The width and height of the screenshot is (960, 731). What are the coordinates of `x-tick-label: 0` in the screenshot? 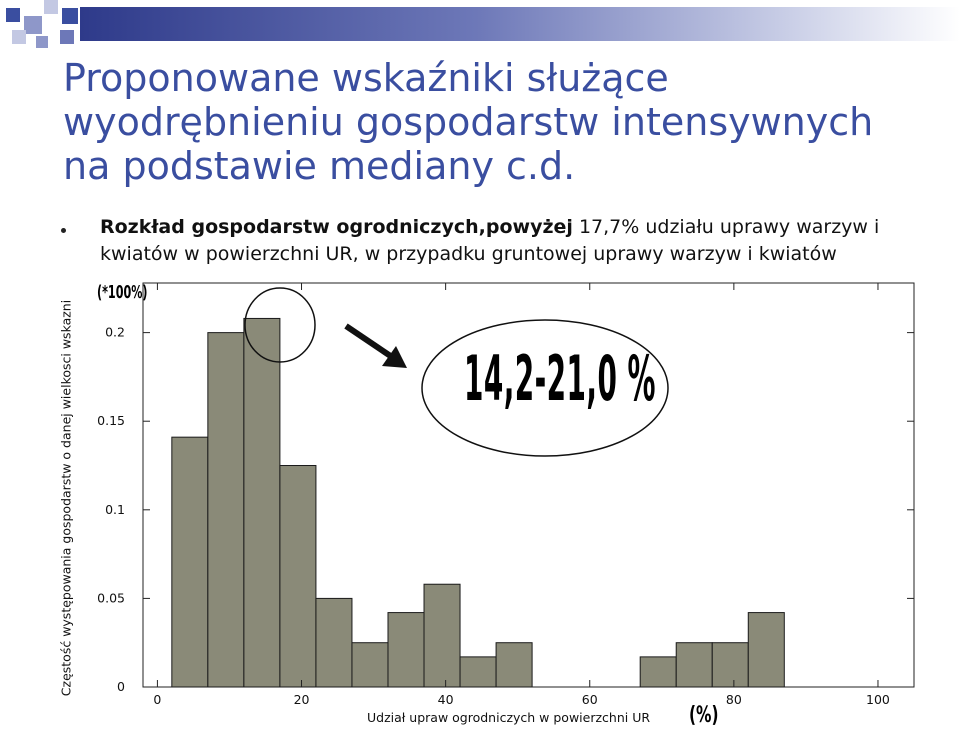 It's located at (157, 699).